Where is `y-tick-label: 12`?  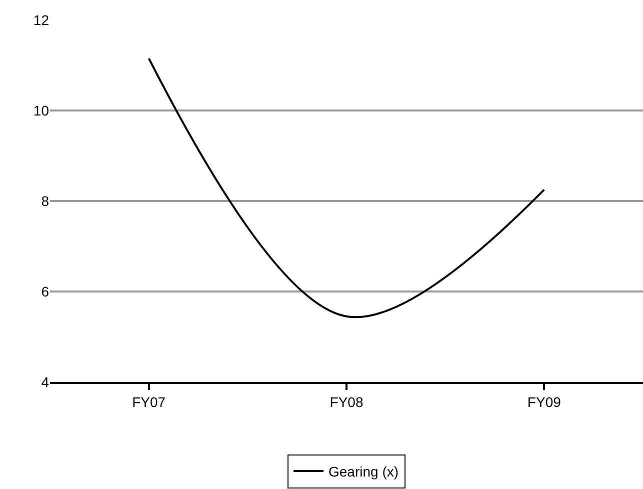 y-tick-label: 12 is located at coordinates (41, 20).